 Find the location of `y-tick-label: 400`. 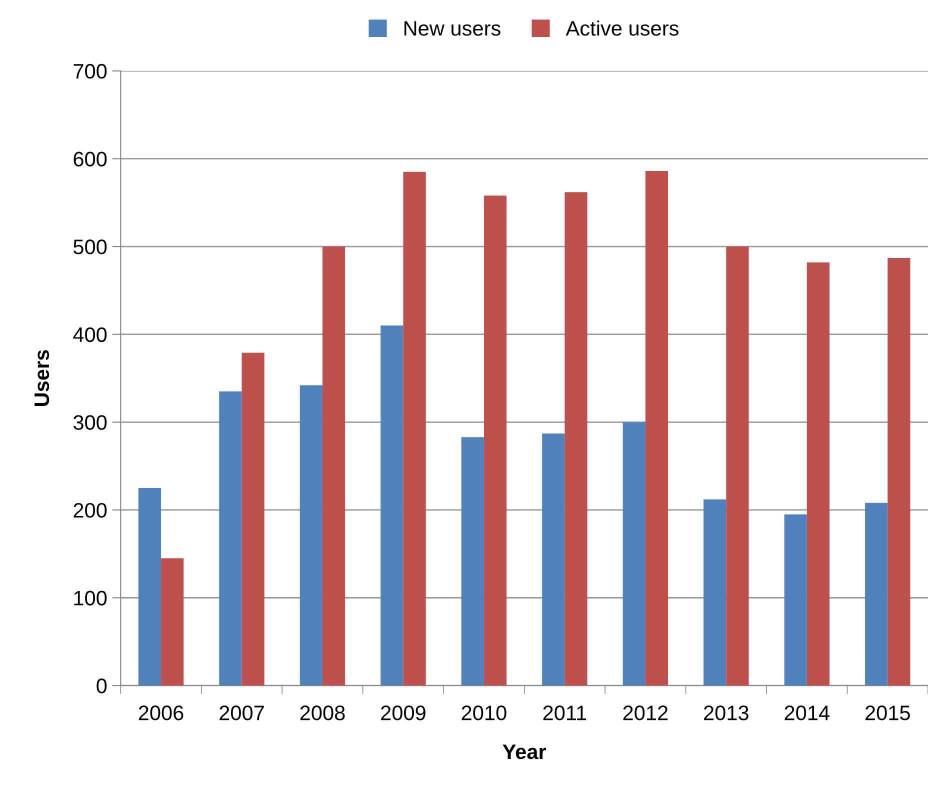

y-tick-label: 400 is located at coordinates (90, 334).